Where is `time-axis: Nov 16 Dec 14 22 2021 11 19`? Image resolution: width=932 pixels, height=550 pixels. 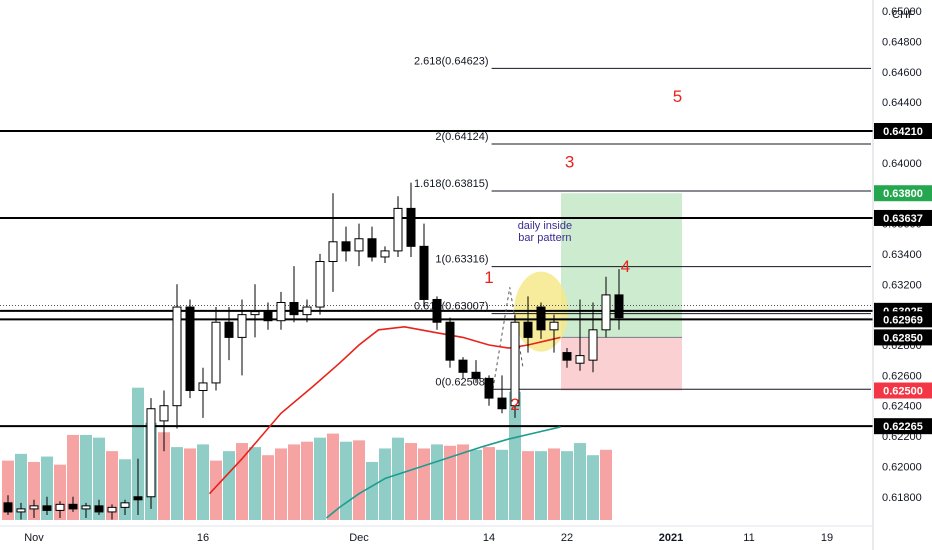 time-axis: Nov 16 Dec 14 22 2021 11 19 is located at coordinates (428, 538).